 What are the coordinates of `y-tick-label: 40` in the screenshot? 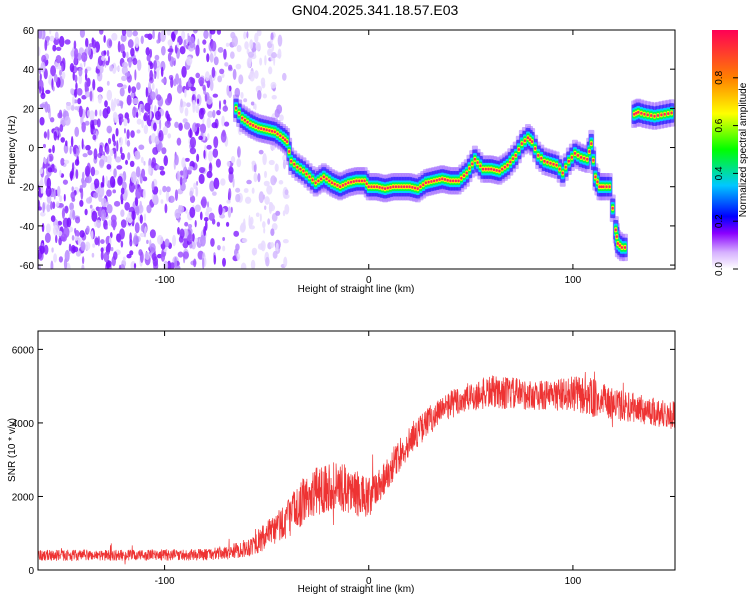 It's located at (29, 70).